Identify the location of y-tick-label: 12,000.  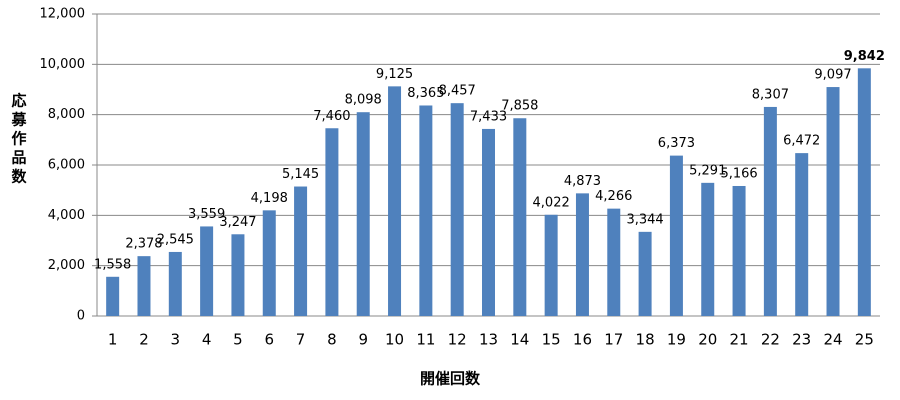
(63, 14).